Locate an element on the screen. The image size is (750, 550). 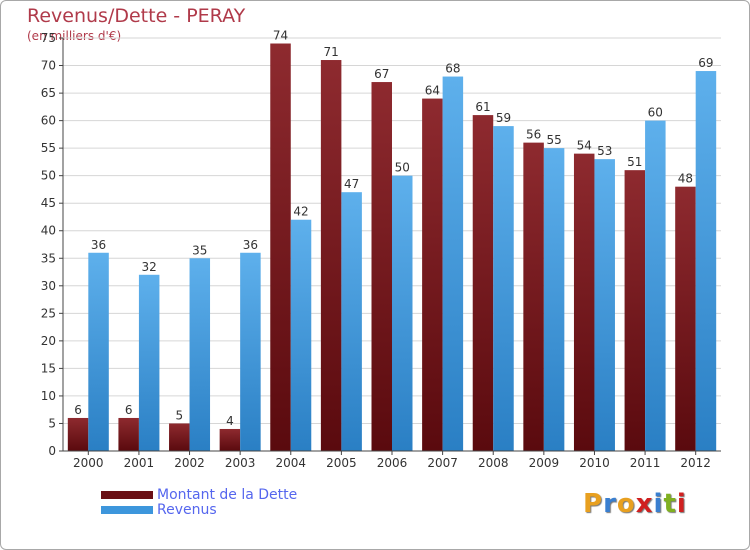
x-tick-label: 2004 is located at coordinates (290, 463).